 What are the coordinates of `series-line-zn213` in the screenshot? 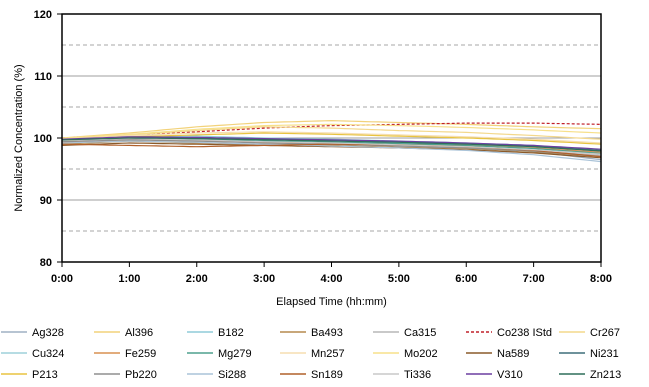 It's located at (331, 144).